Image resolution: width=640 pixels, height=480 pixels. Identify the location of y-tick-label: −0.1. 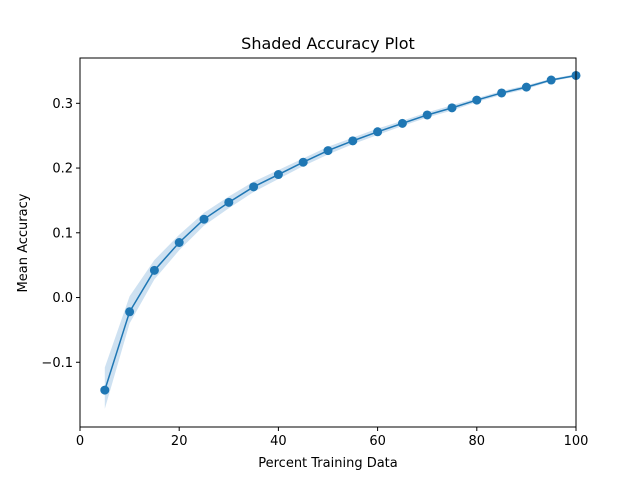
(57, 363).